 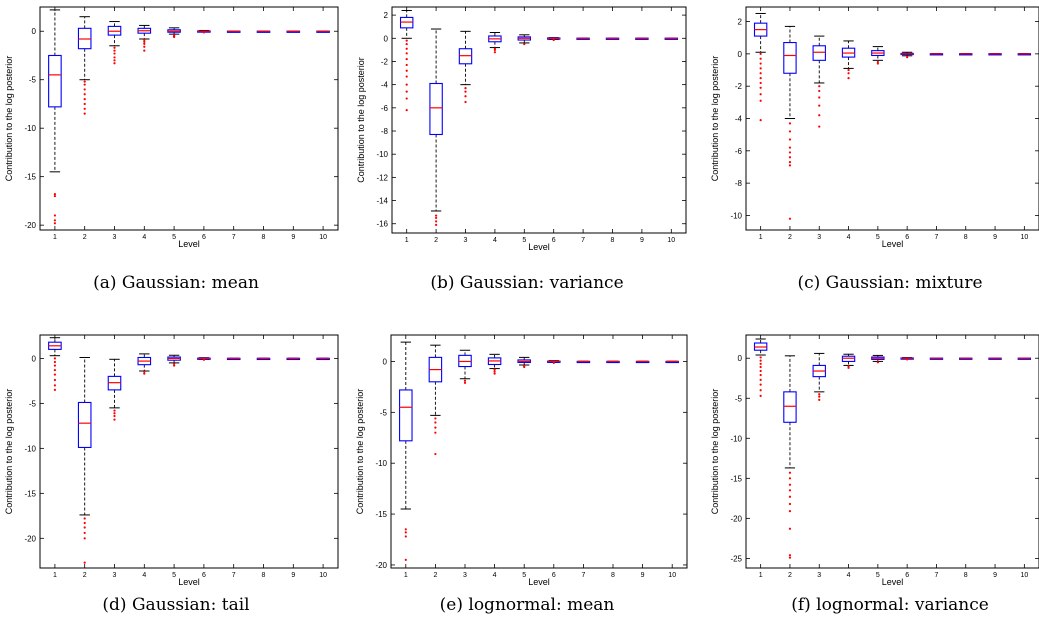 I want to click on y-tick-label: -14, so click(x=382, y=201).